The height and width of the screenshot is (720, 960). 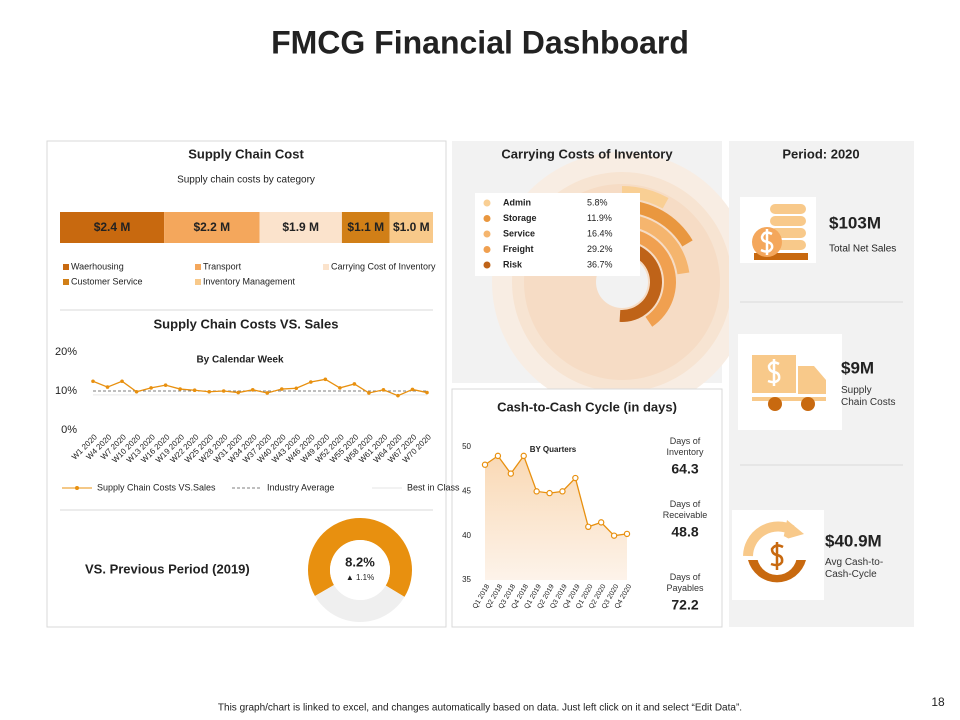 What do you see at coordinates (466, 446) in the screenshot?
I see `y-tick-label: 50` at bounding box center [466, 446].